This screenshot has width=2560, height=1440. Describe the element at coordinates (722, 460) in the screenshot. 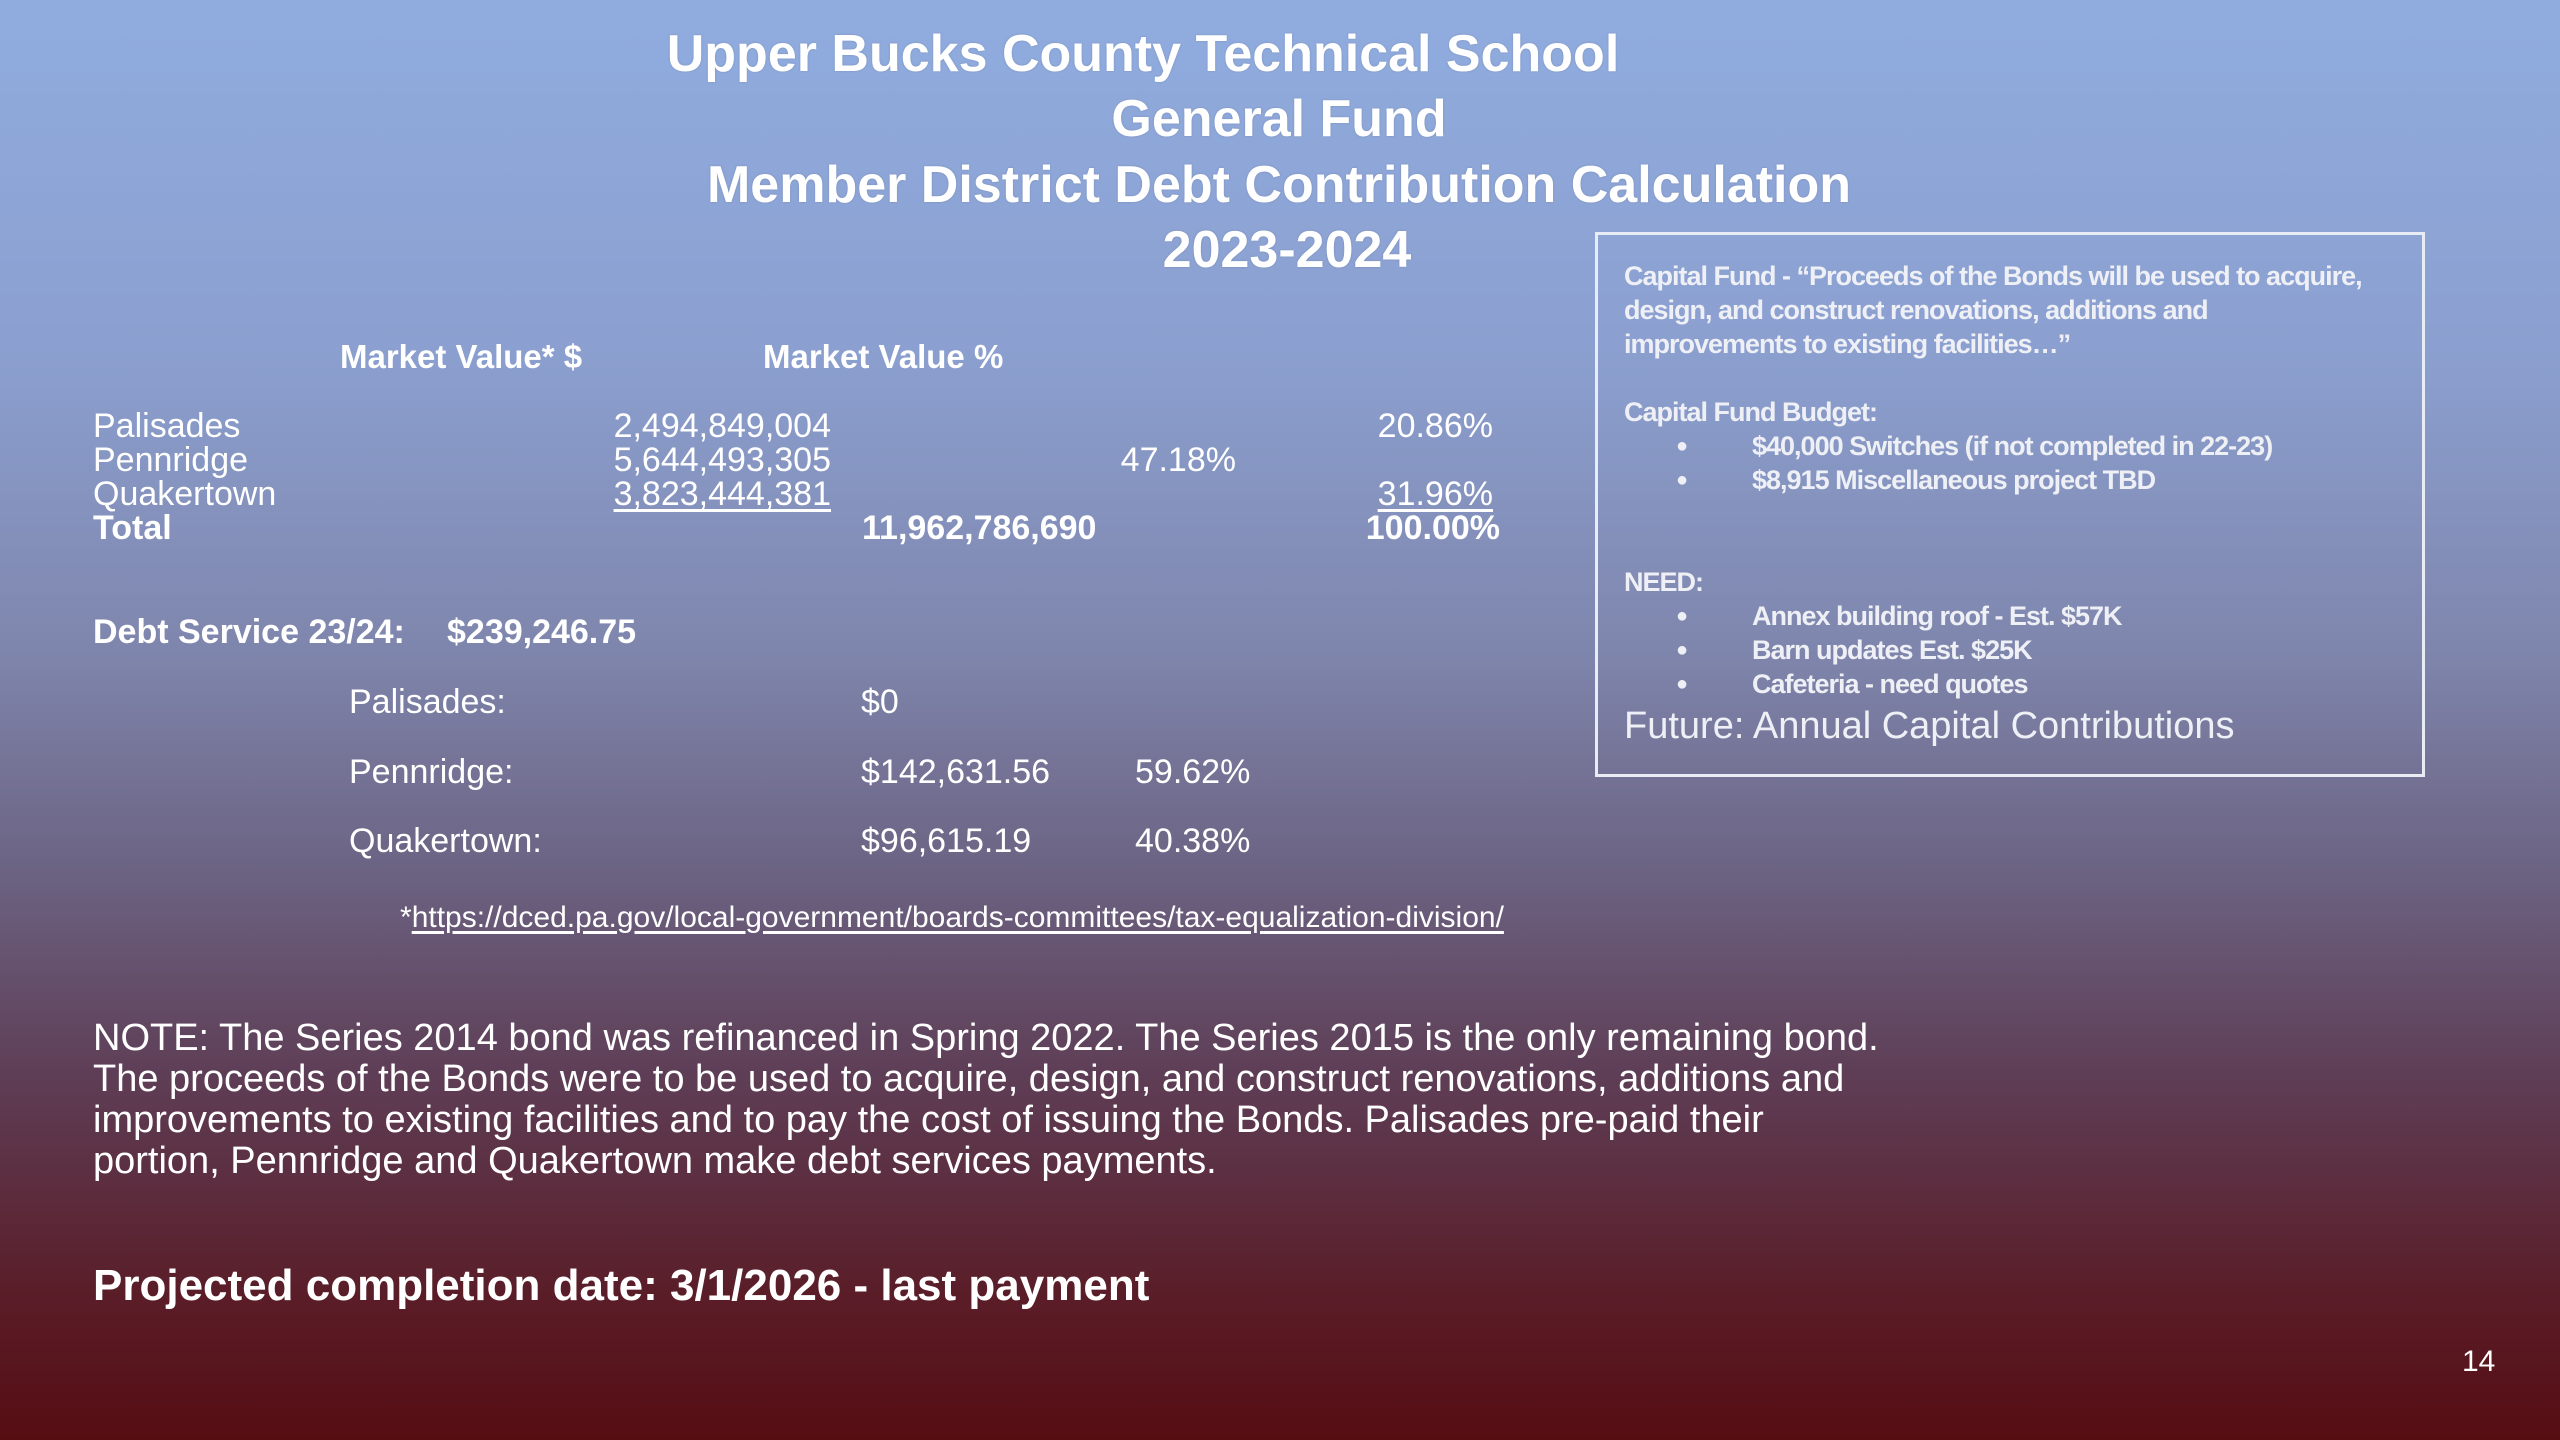

I see `row-value: 5,644,493,305` at that location.